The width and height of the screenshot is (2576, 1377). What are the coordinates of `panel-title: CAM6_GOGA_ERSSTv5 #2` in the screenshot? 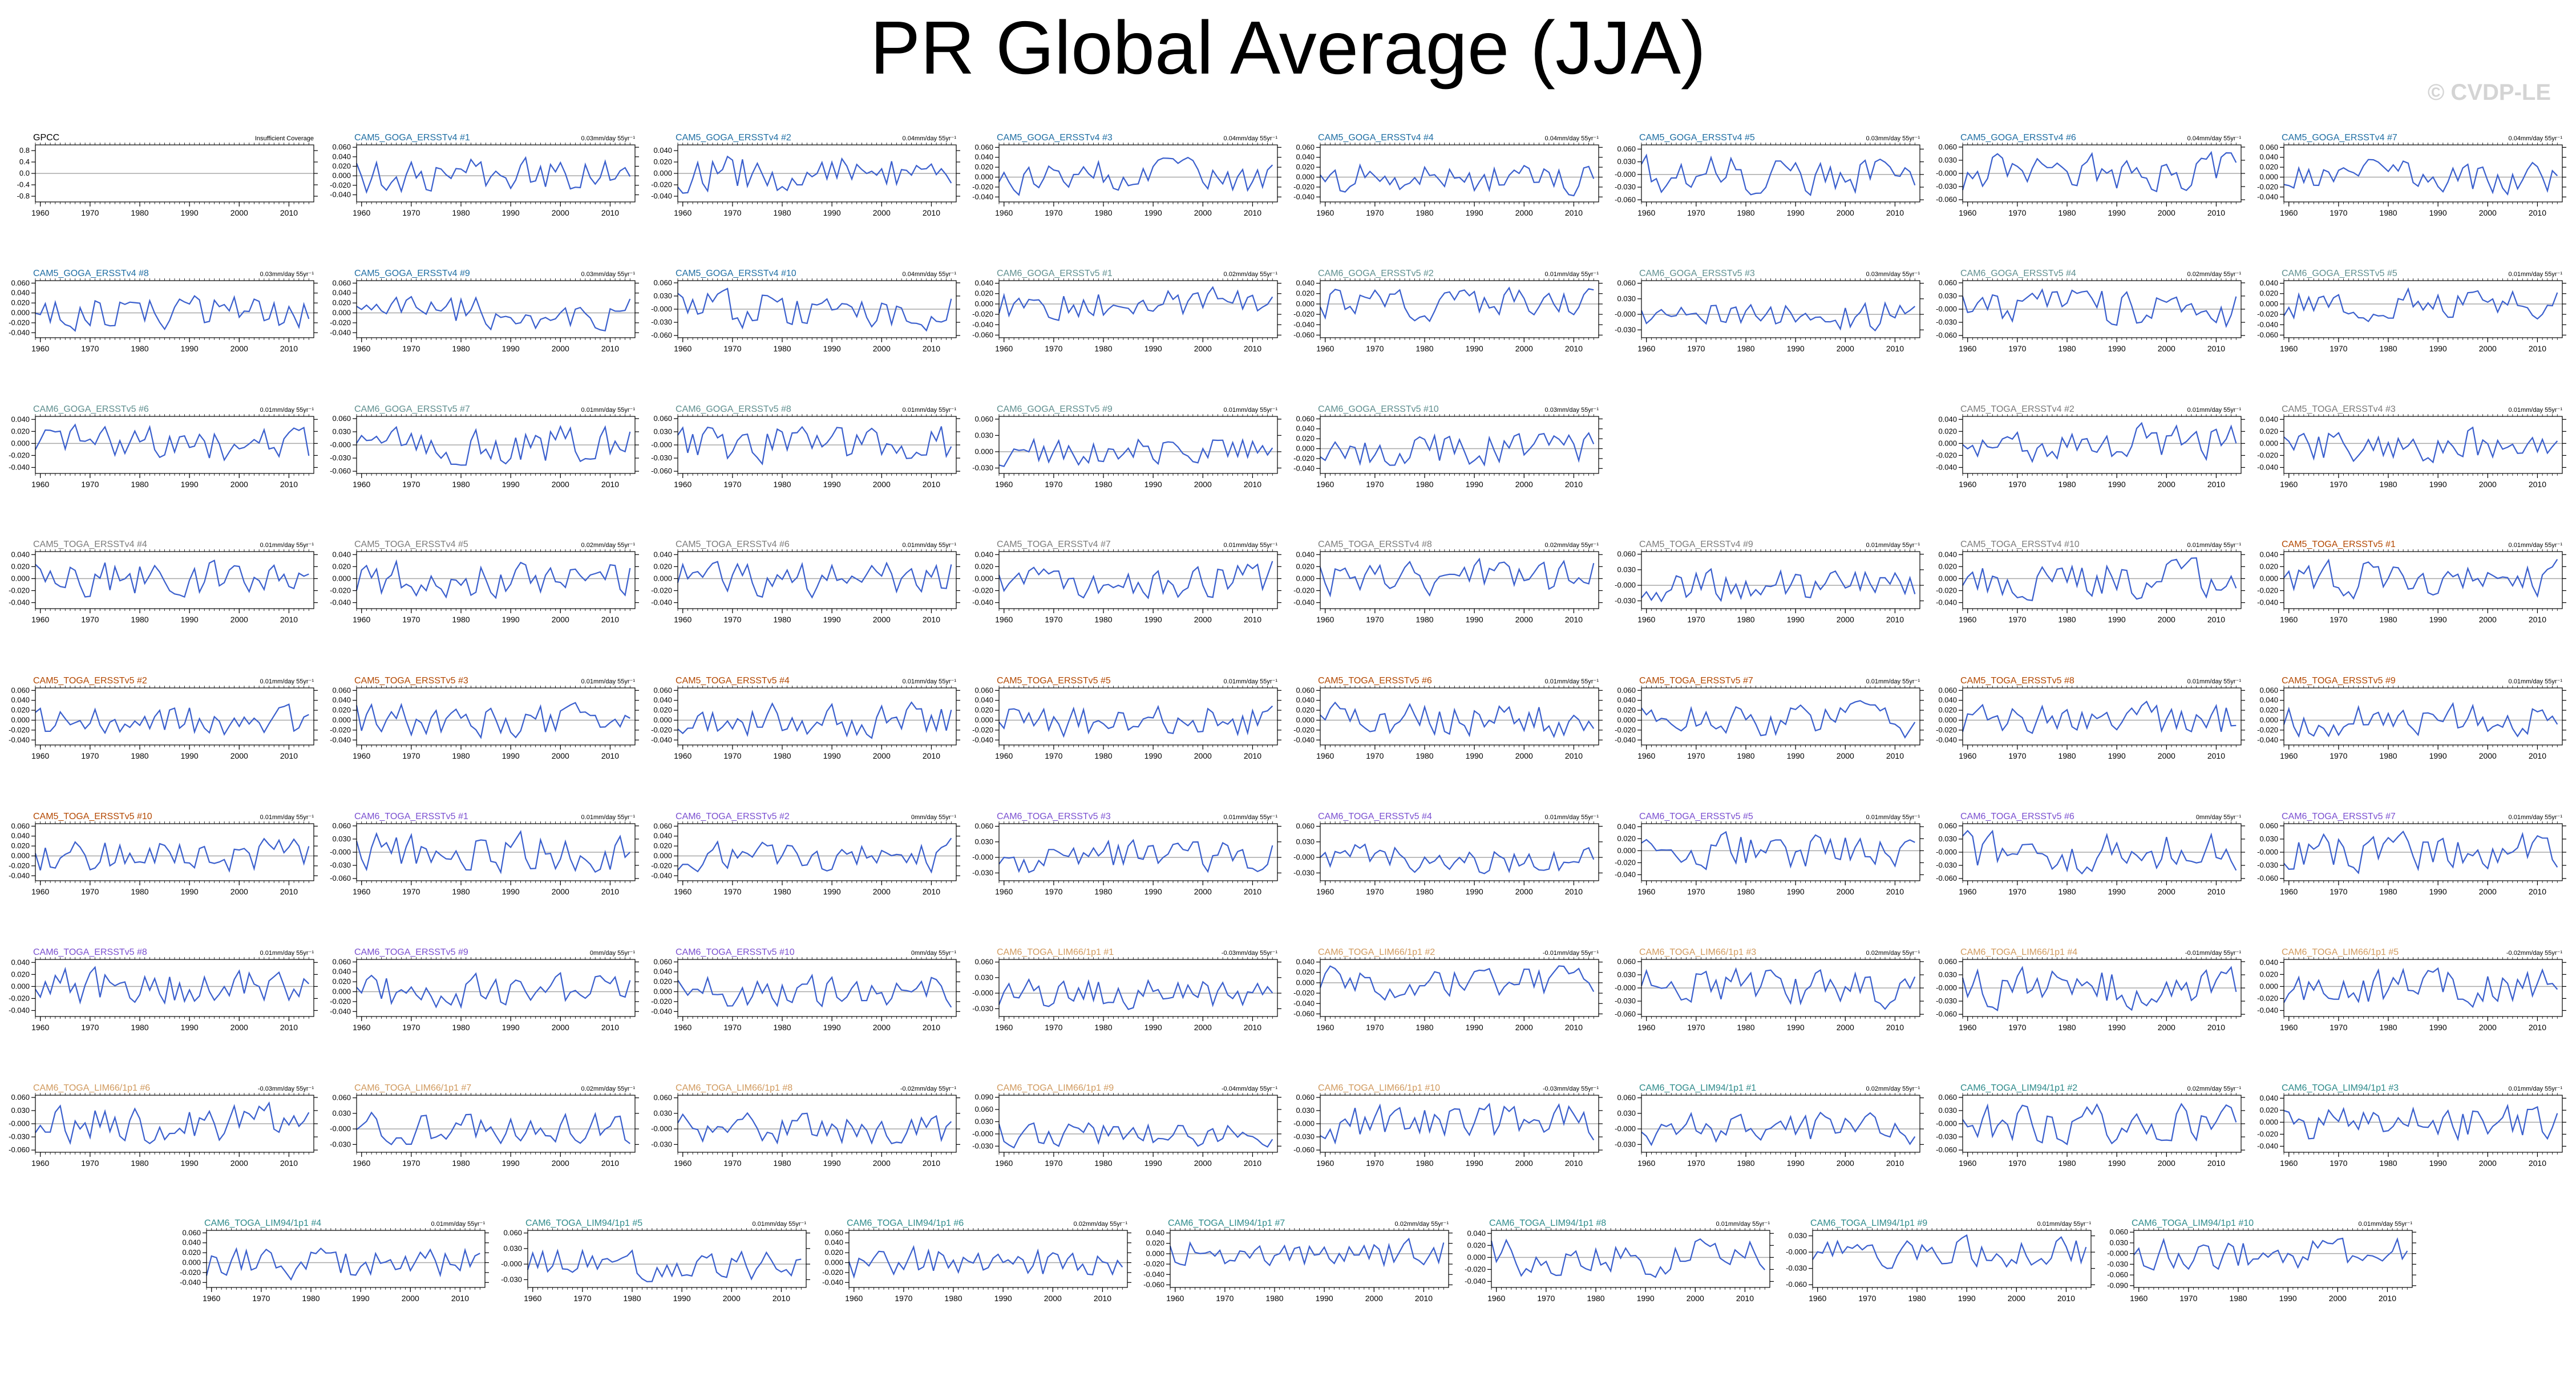 It's located at (1376, 273).